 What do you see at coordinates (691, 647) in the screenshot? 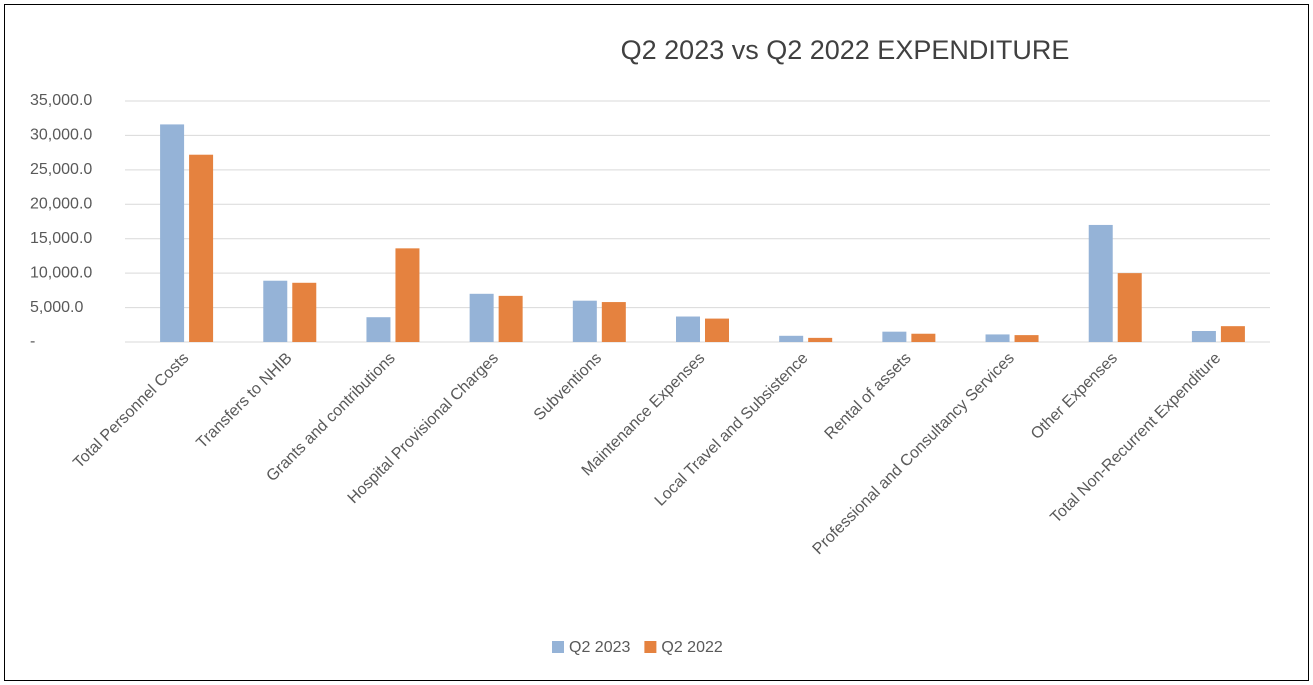
I see `legend-label: Q2 2022` at bounding box center [691, 647].